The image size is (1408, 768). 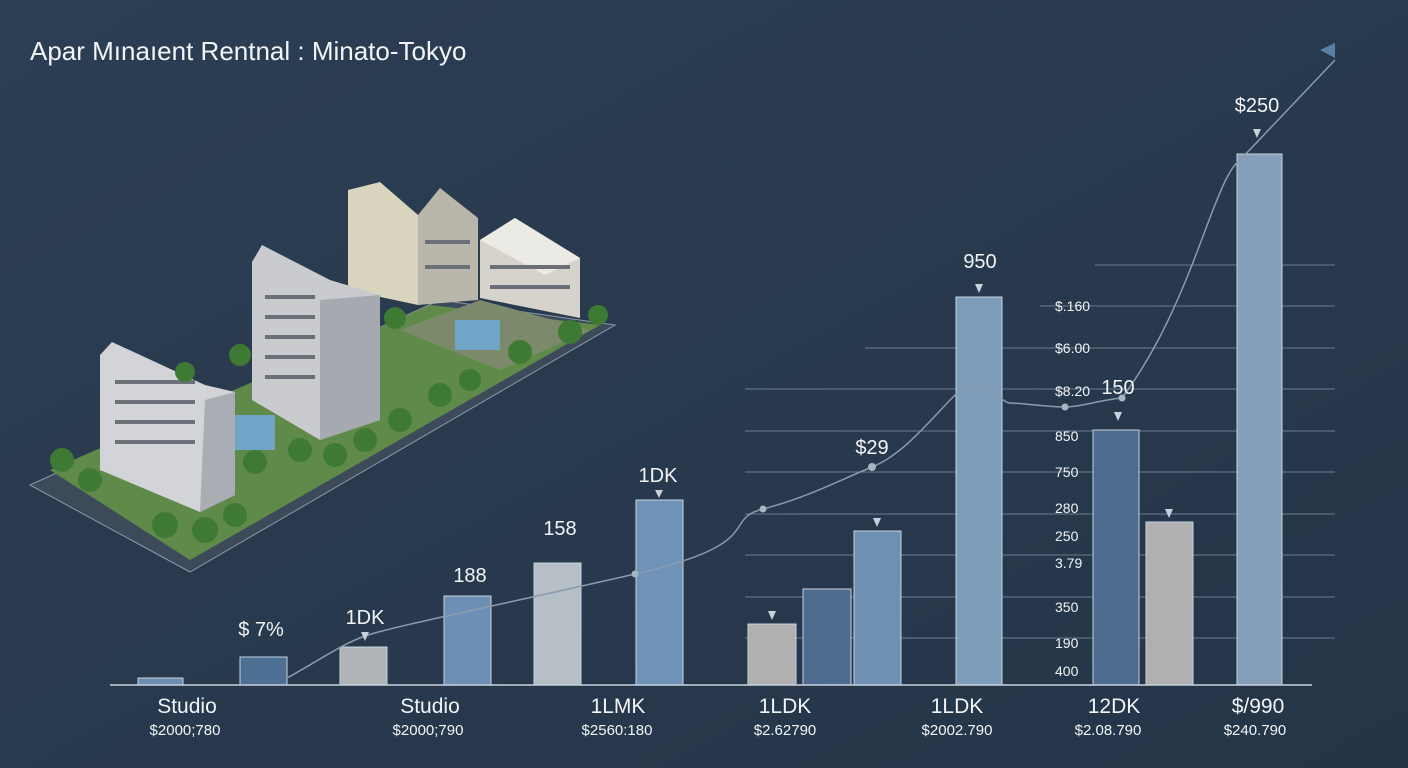 What do you see at coordinates (1257, 106) in the screenshot?
I see `bar-label: $250` at bounding box center [1257, 106].